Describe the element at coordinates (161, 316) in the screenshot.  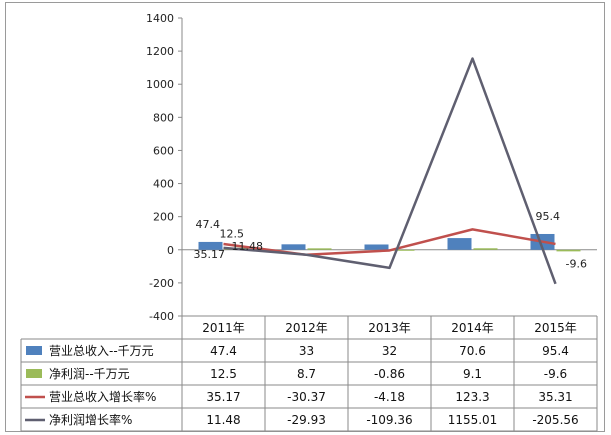
I see `y-tick-label: -400` at that location.